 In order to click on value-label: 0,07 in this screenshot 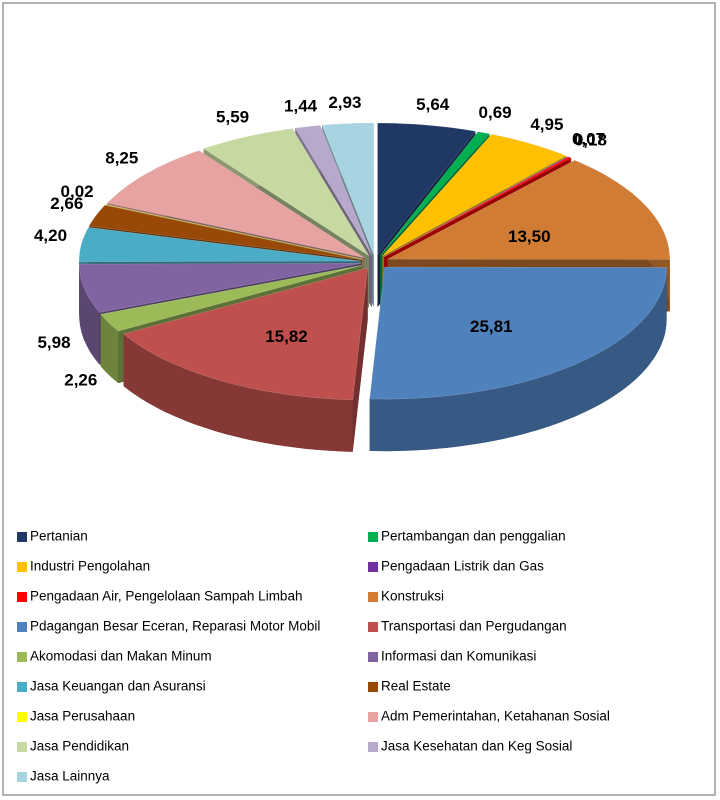, I will do `click(588, 138)`.